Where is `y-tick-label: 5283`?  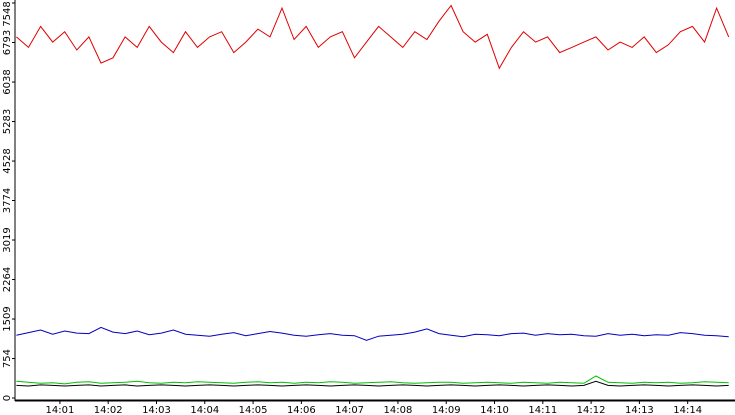 y-tick-label: 5283 is located at coordinates (7, 121).